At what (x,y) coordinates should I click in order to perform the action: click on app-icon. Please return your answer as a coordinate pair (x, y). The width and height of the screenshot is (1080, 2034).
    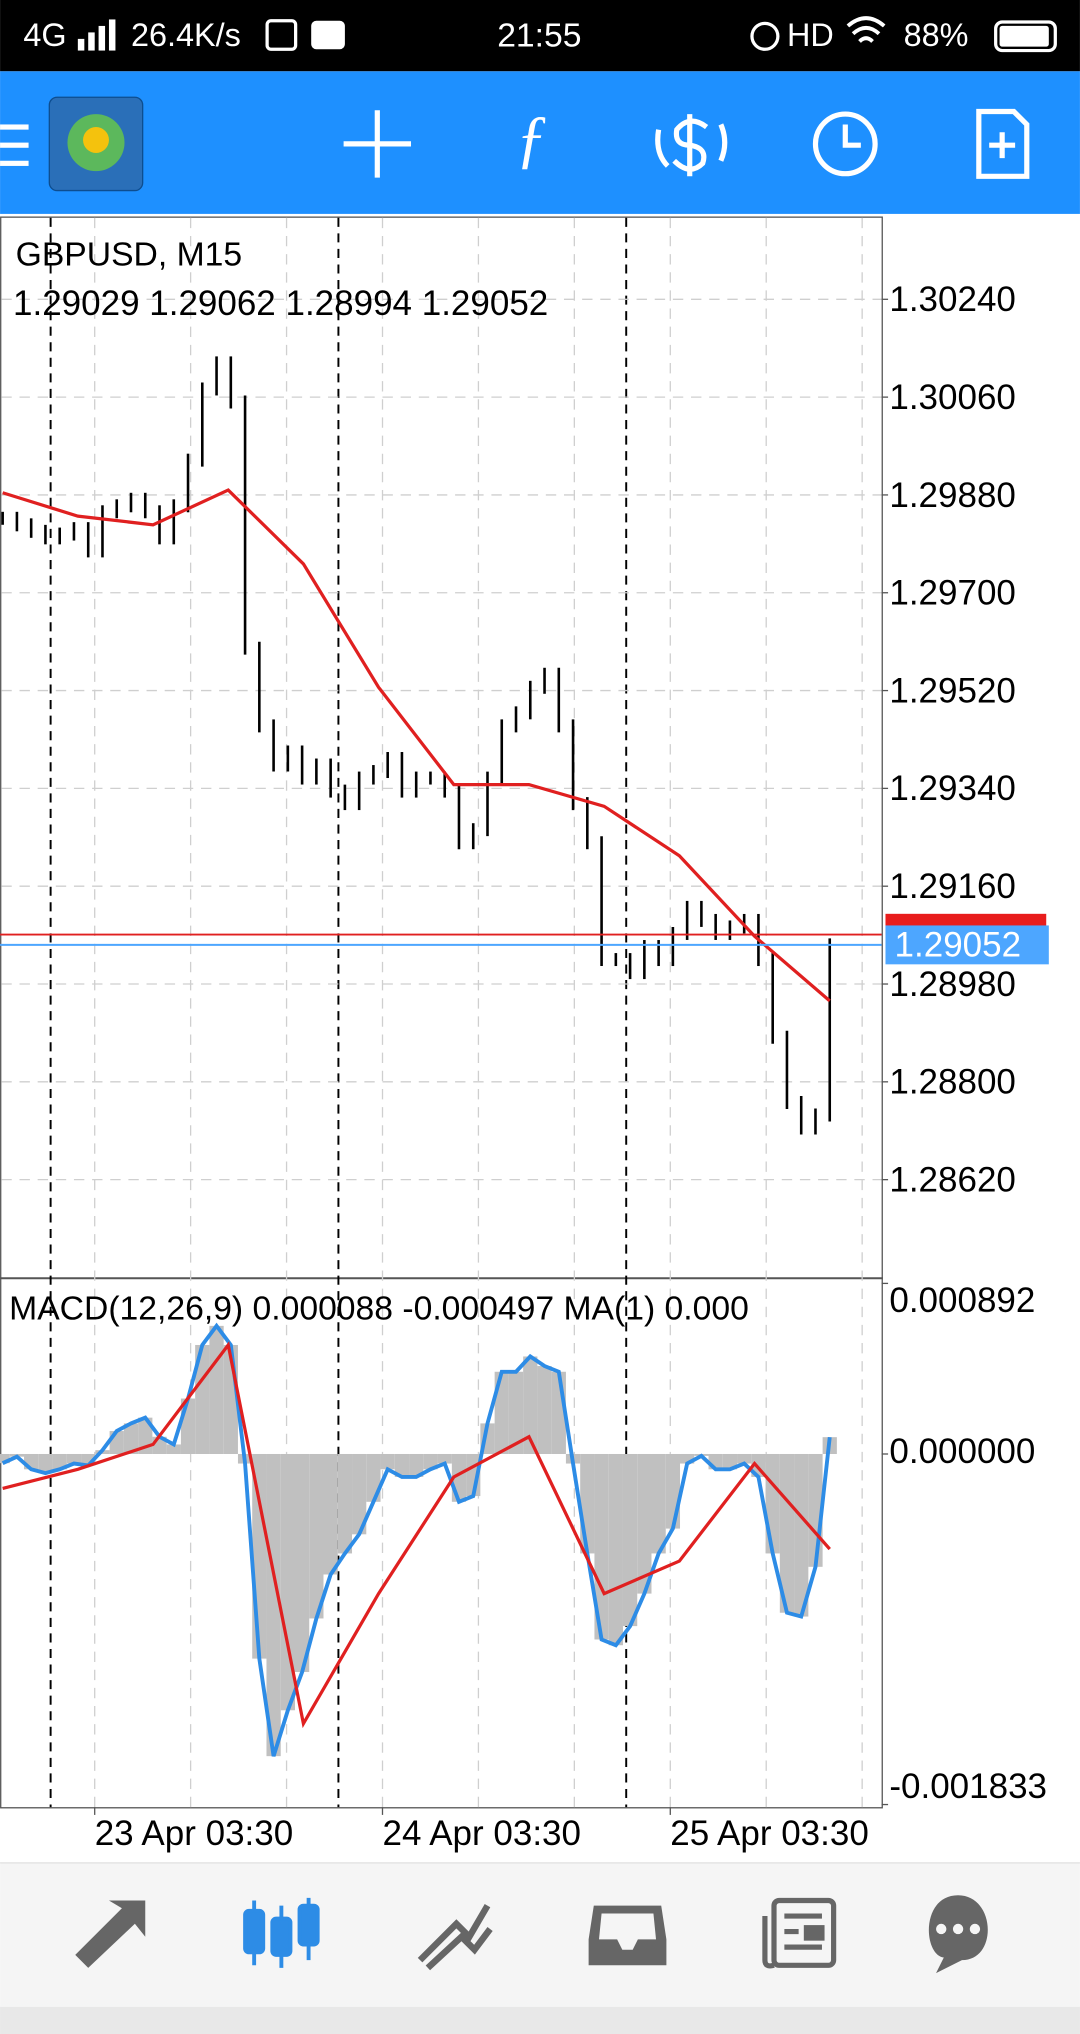
    Looking at the image, I should click on (281, 35).